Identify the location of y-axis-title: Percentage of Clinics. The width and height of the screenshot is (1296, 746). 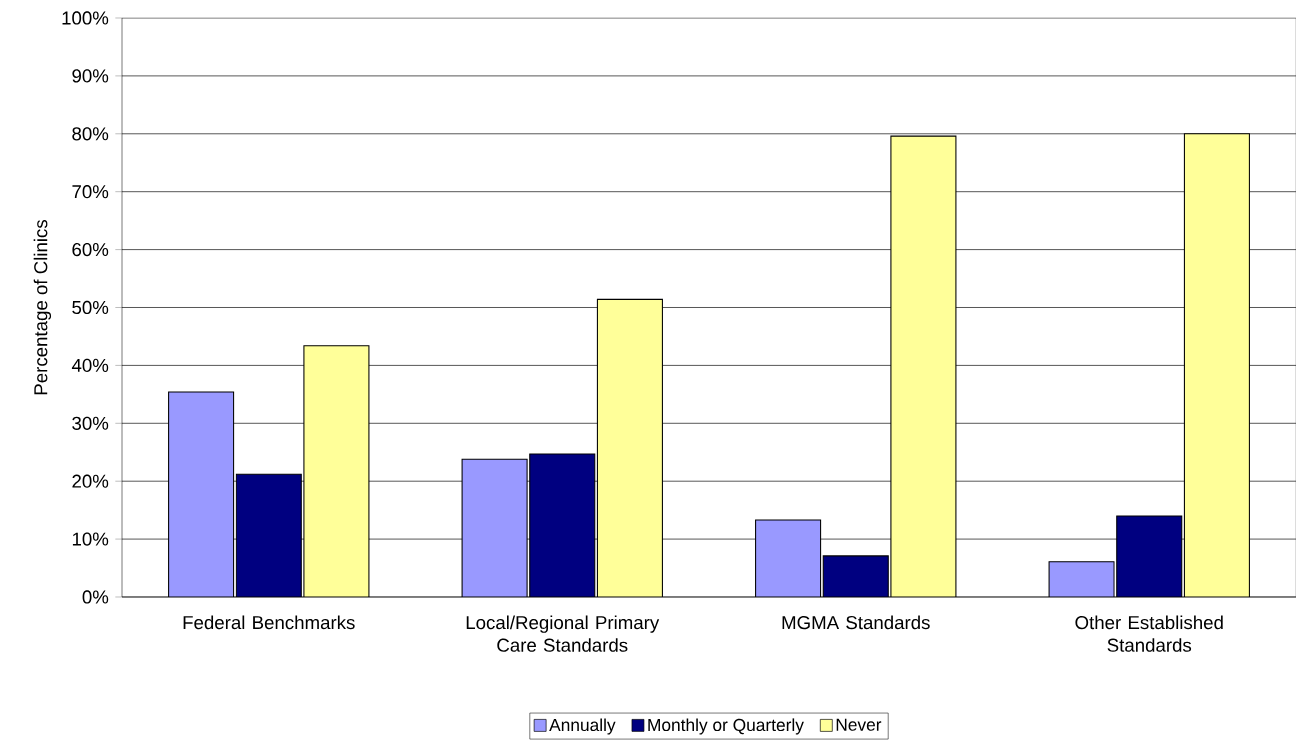
(42, 307).